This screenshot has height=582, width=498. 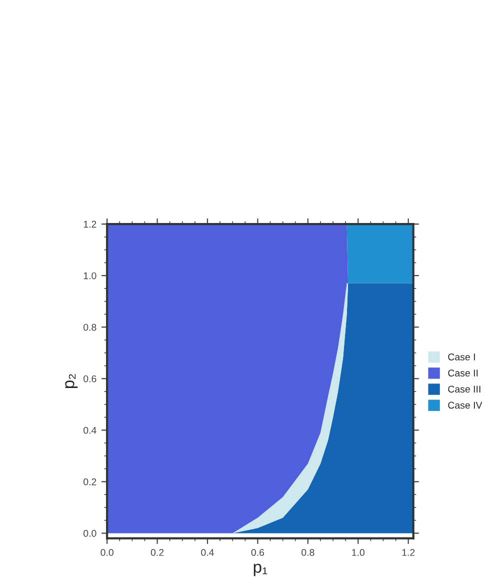 What do you see at coordinates (90, 327) in the screenshot?
I see `y-tick-label: 0.8` at bounding box center [90, 327].